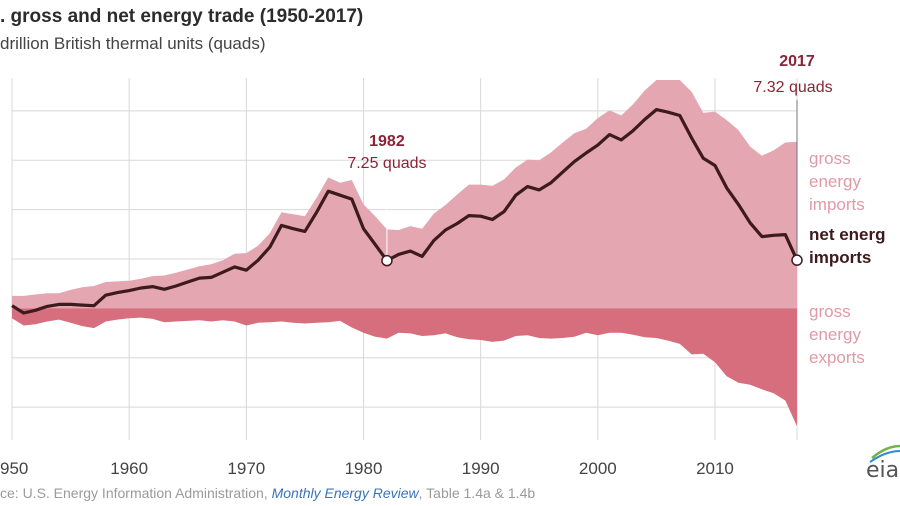 Image resolution: width=900 pixels, height=506 pixels. Describe the element at coordinates (129, 468) in the screenshot. I see `x-tick-label: 1960` at that location.